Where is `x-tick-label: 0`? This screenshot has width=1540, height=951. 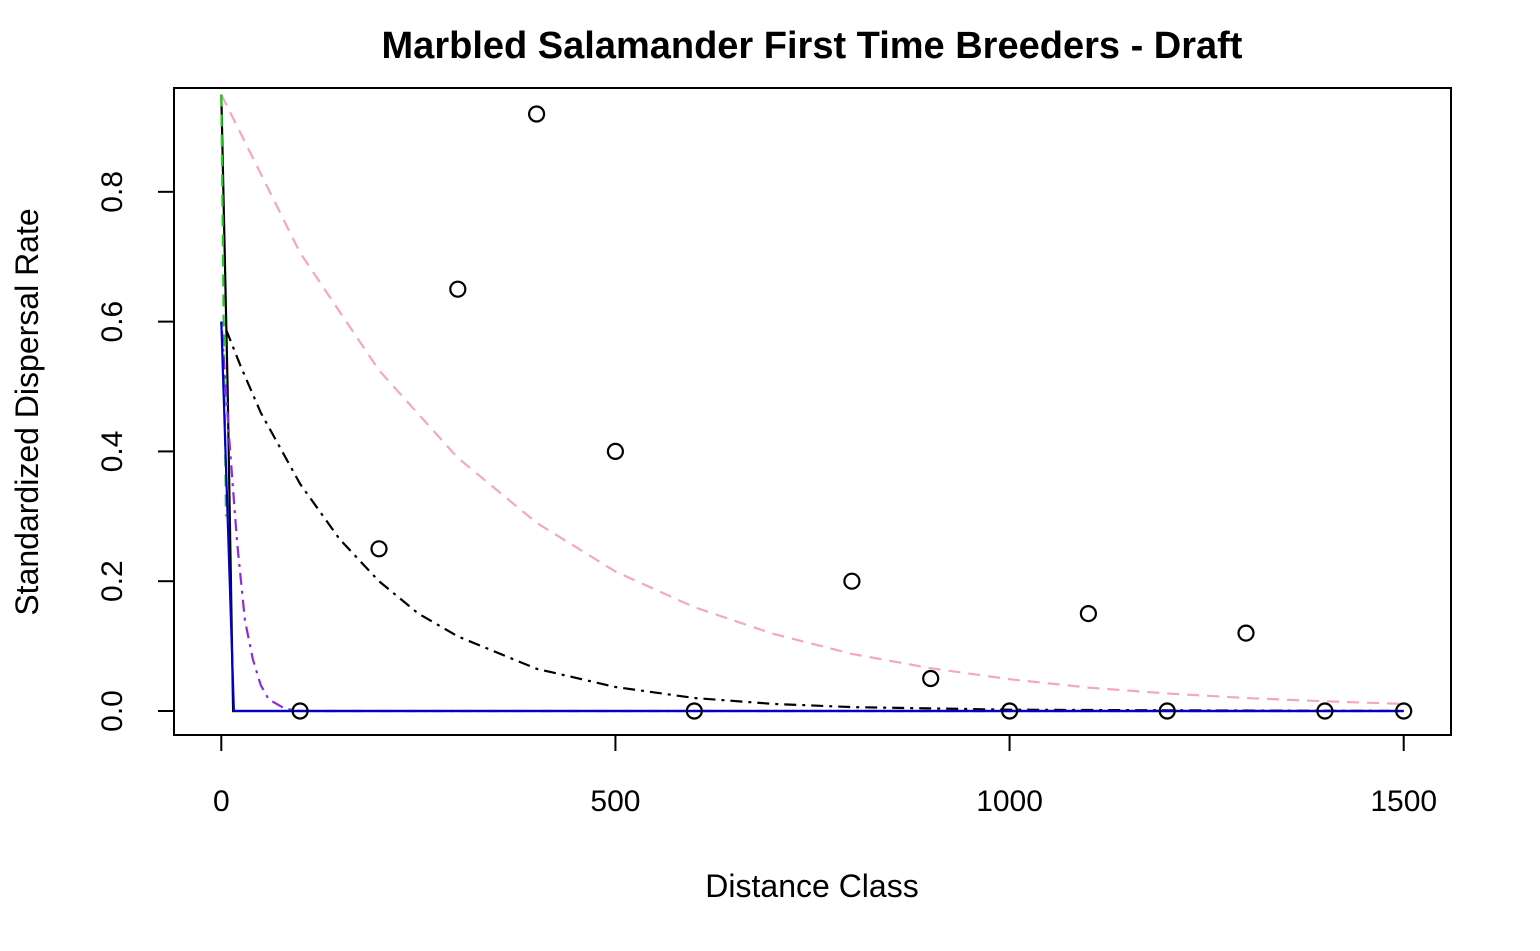
x-tick-label: 0 is located at coordinates (221, 801).